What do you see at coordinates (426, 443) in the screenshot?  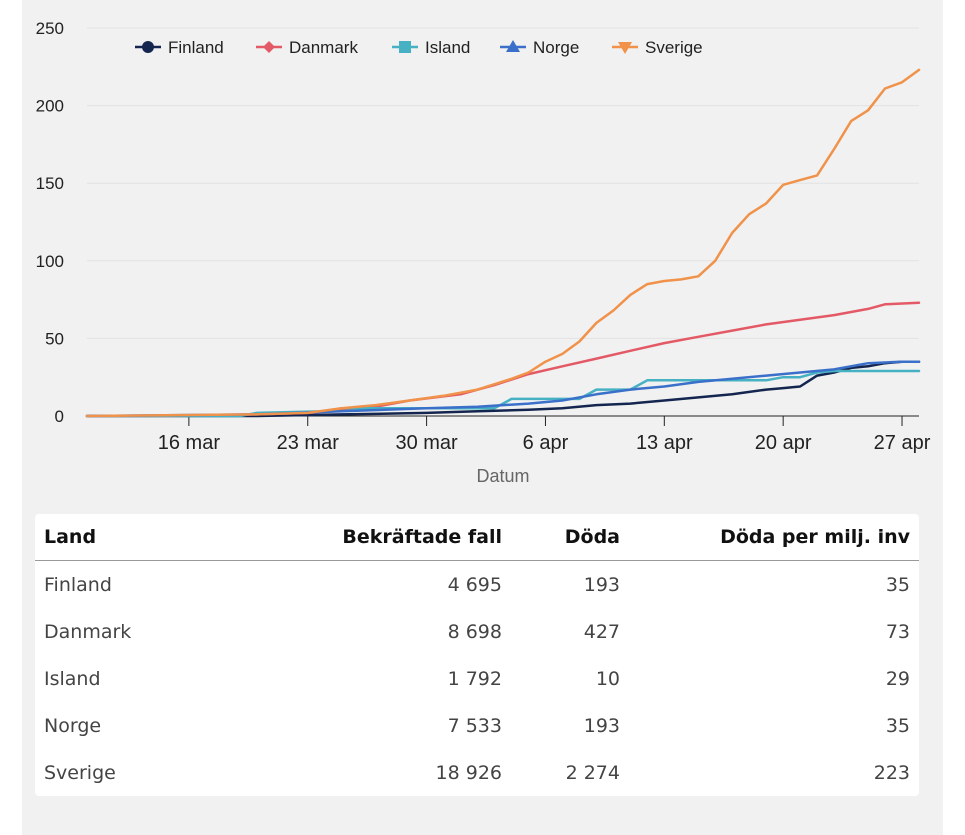 I see `x-tick-label: 30 mar` at bounding box center [426, 443].